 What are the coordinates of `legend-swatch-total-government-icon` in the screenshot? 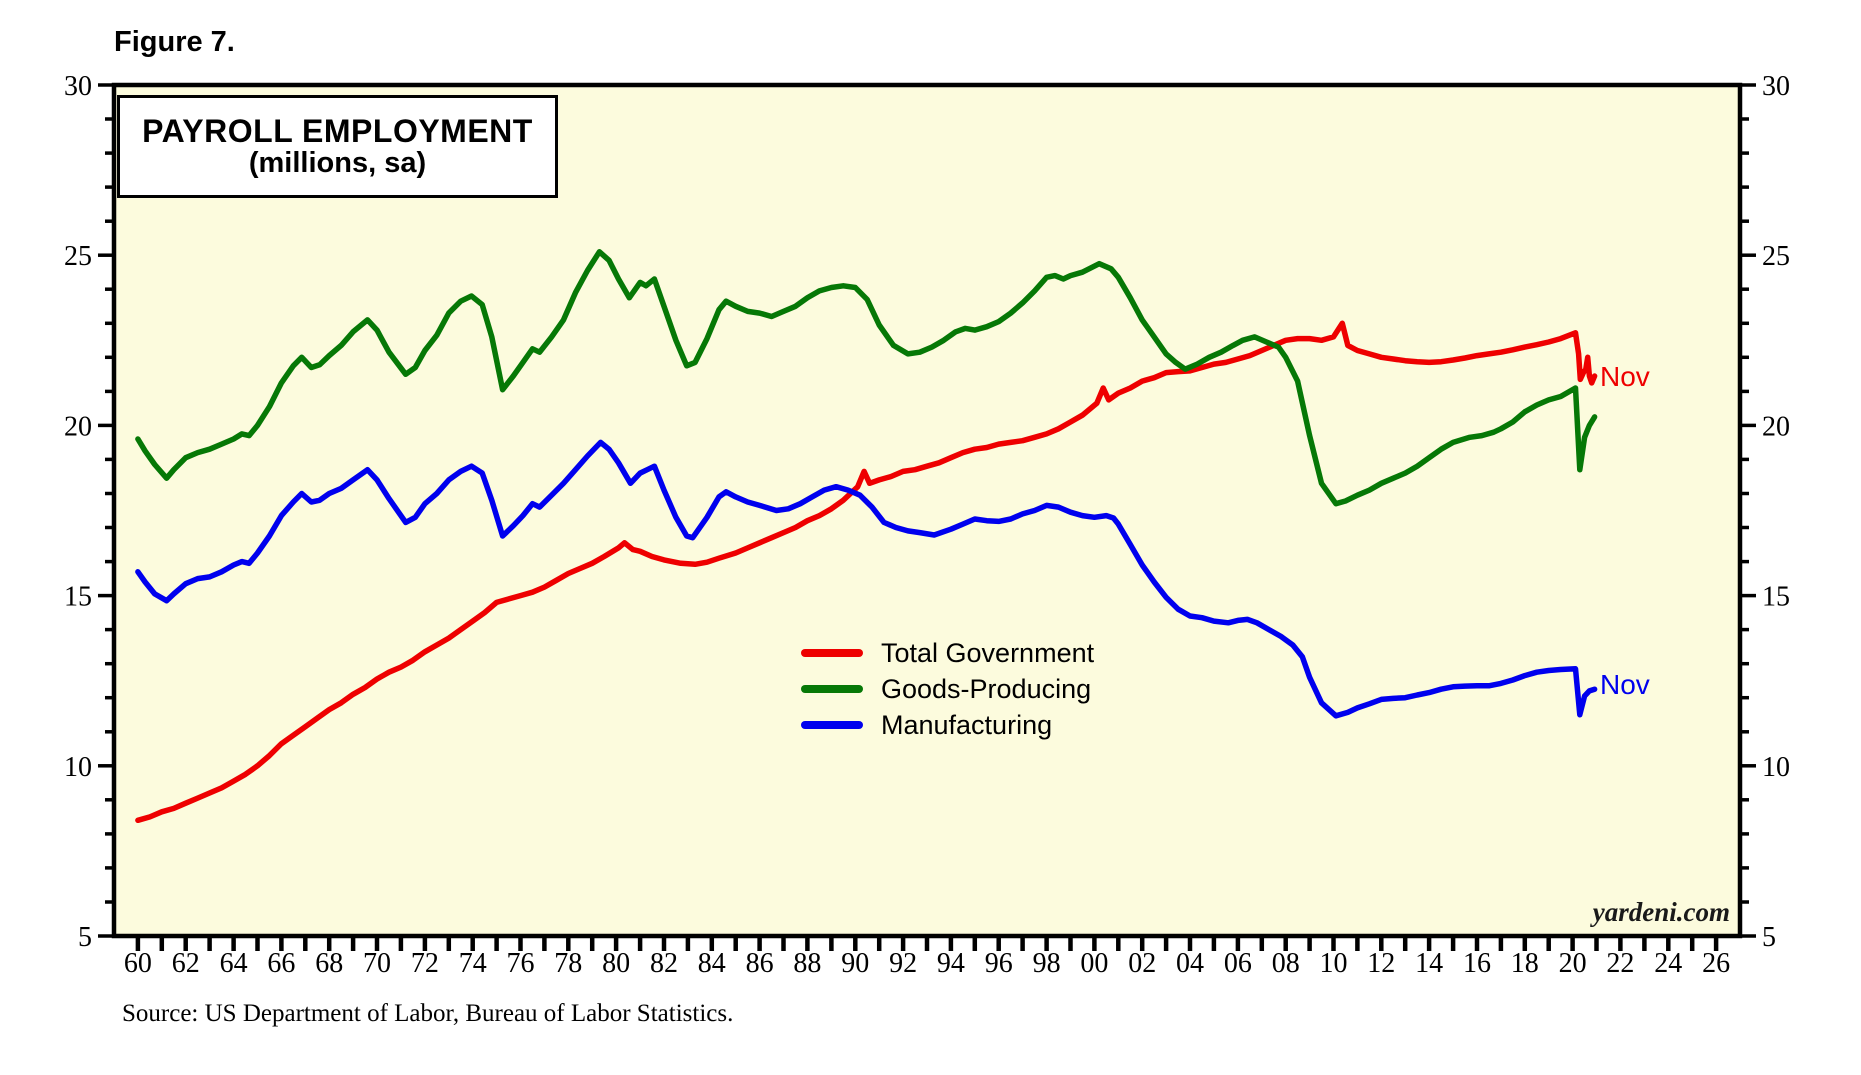 It's located at (832, 653).